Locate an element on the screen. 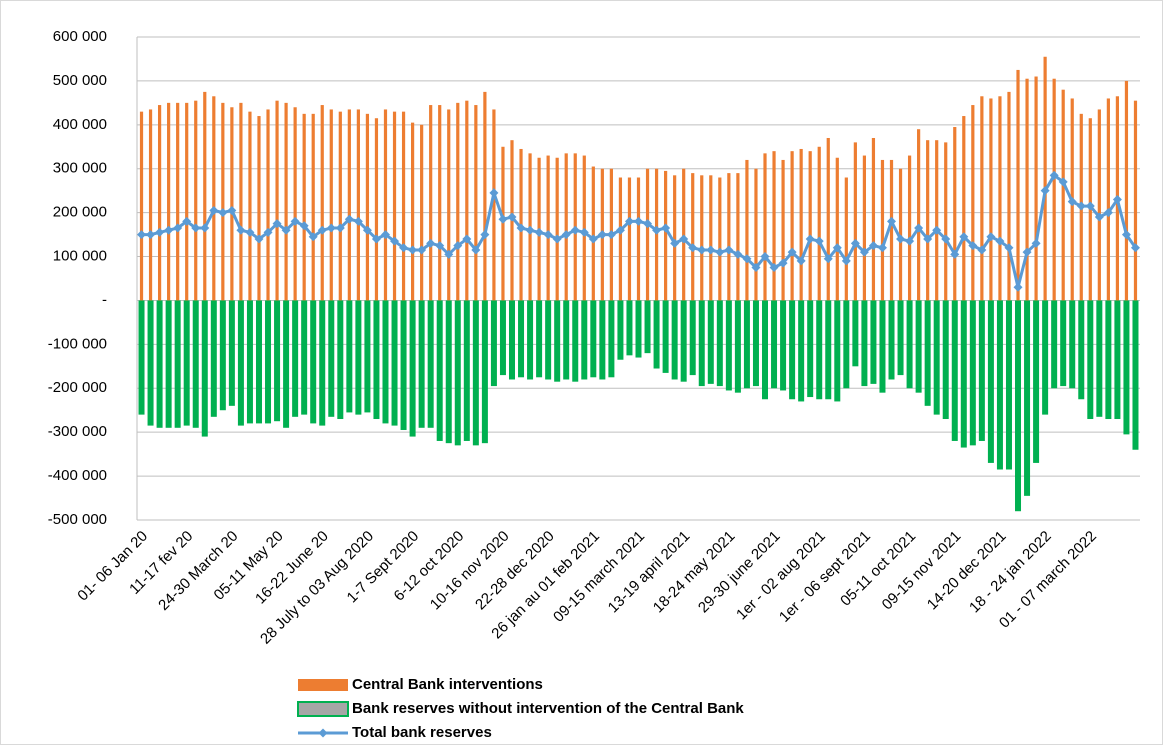 This screenshot has width=1163, height=745. y-tick-label: -300 000 is located at coordinates (77, 431).